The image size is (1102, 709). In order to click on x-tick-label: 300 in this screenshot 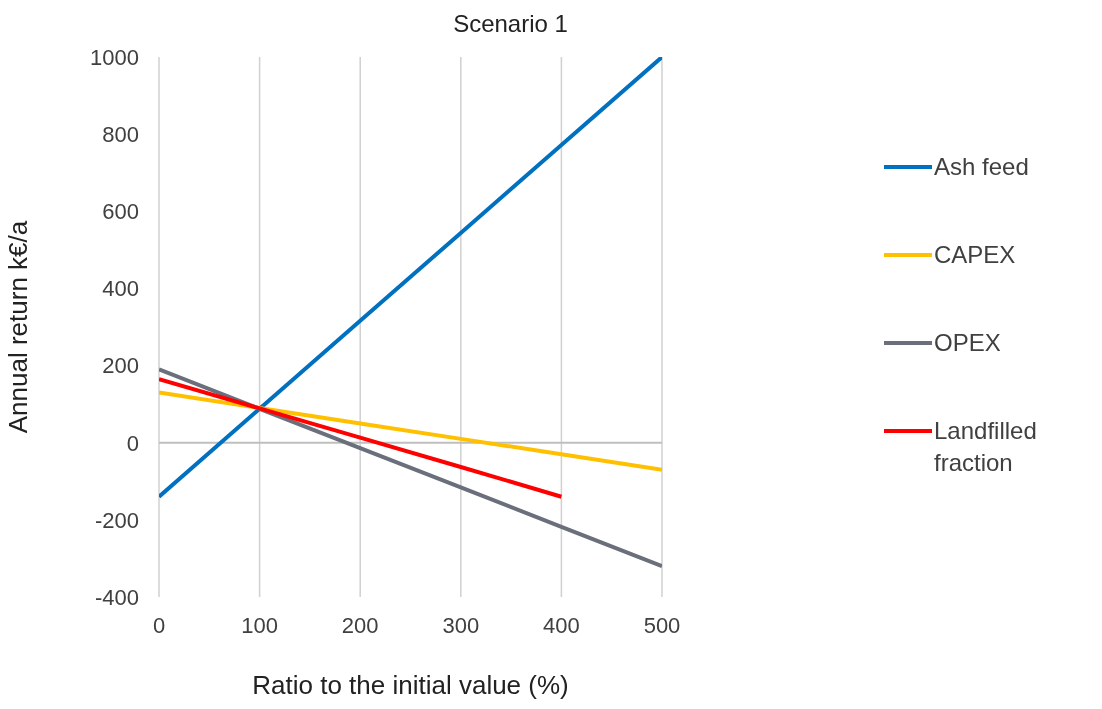, I will do `click(461, 625)`.